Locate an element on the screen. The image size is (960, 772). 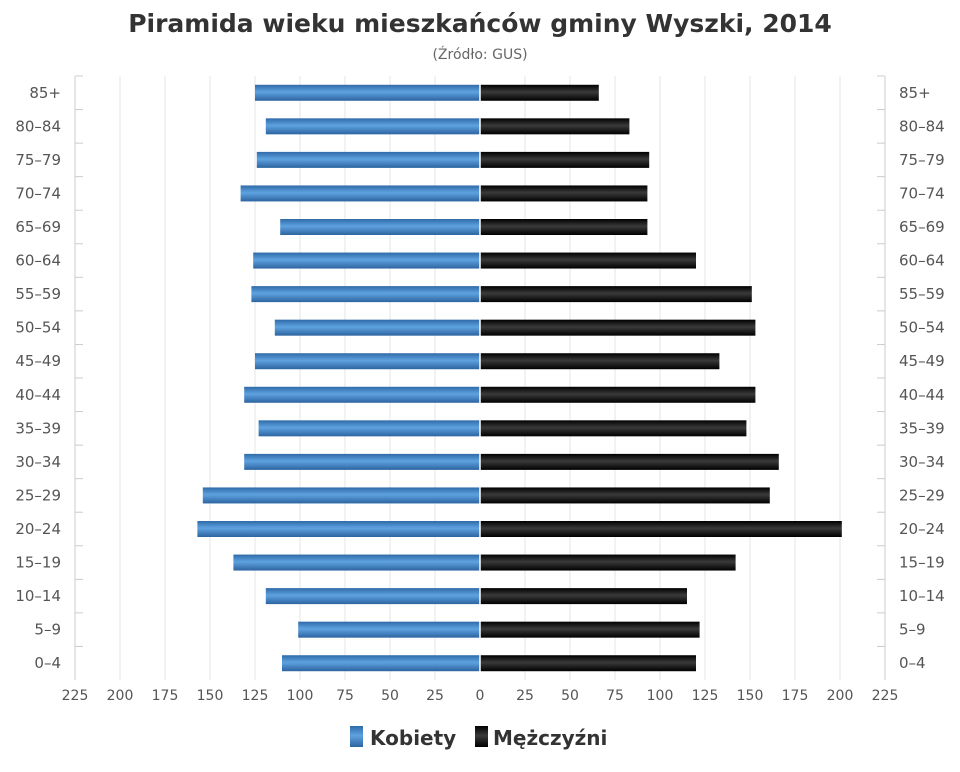
y-tick-label-right: 35–39 is located at coordinates (922, 428).